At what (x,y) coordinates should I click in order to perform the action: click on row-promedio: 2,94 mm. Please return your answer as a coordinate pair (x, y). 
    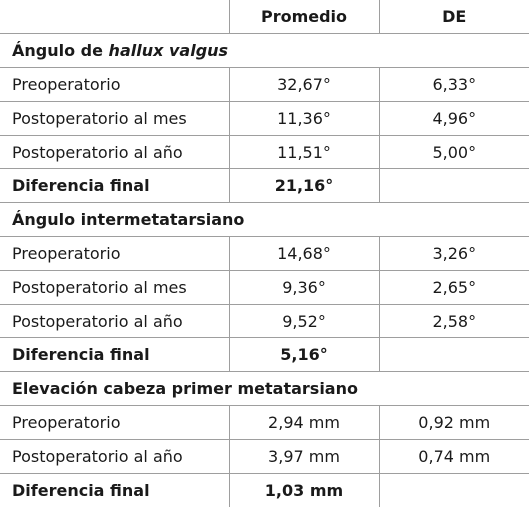
    Looking at the image, I should click on (304, 422).